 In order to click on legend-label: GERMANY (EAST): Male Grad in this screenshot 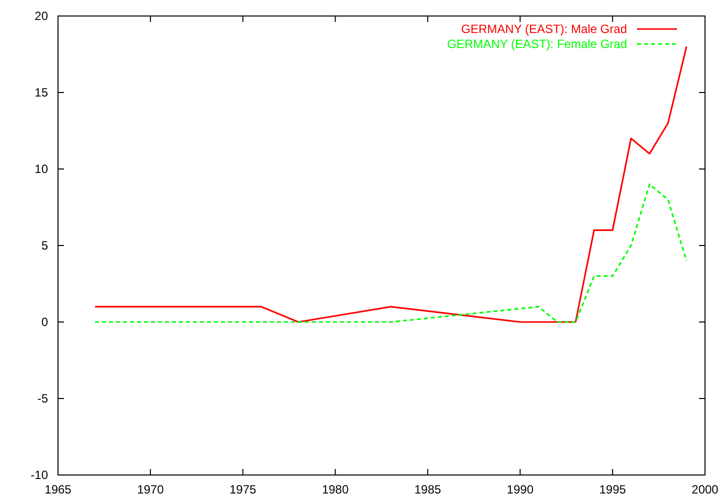, I will do `click(544, 29)`.